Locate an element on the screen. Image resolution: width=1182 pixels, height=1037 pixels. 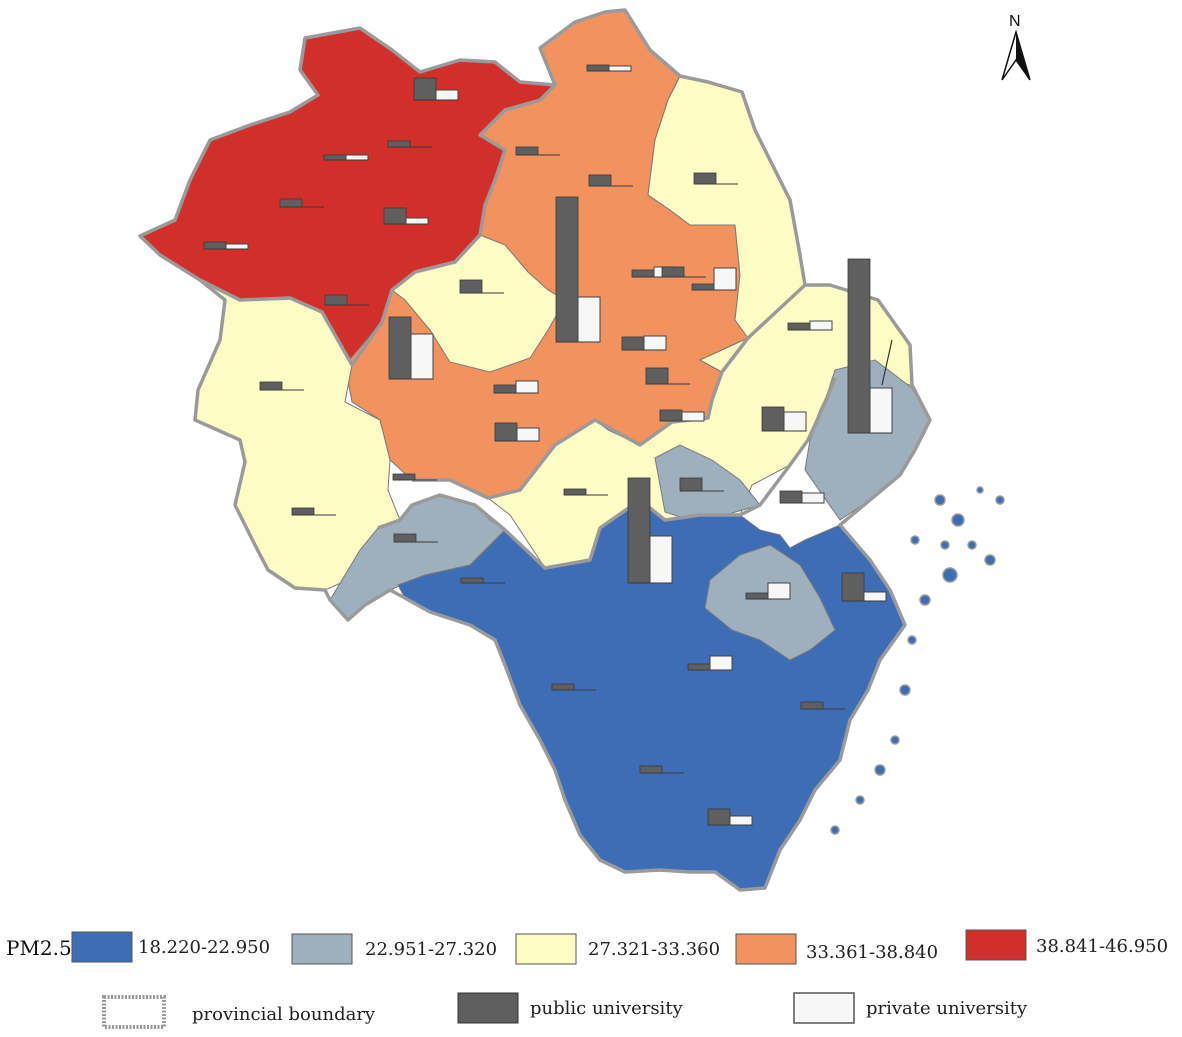
north-label: N is located at coordinates (1015, 21).